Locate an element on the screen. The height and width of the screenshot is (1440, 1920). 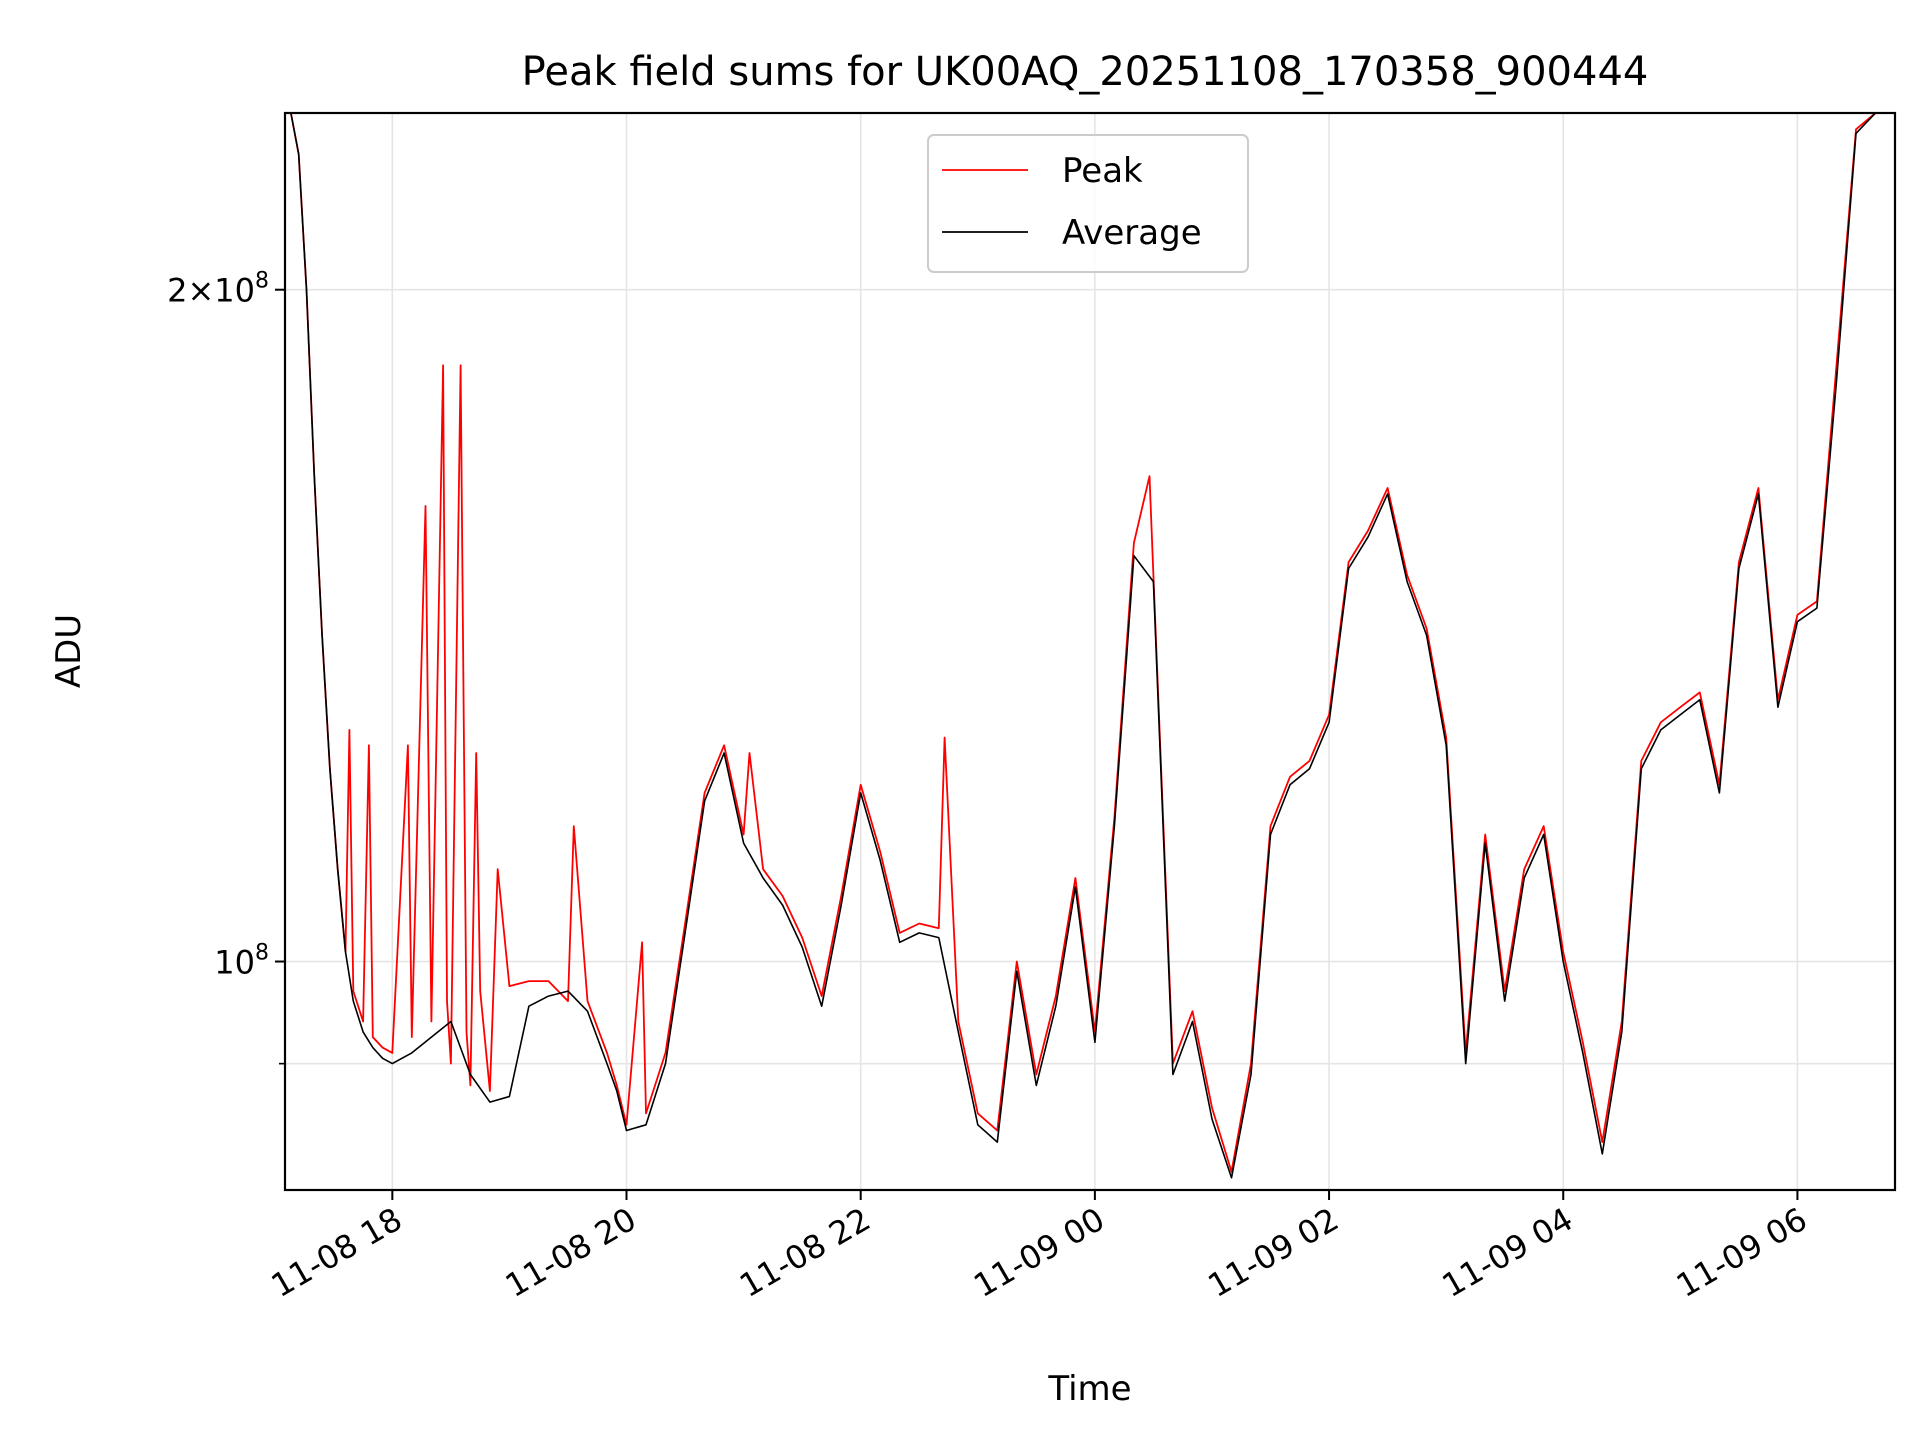
x-tick-label: 11-09 06 is located at coordinates (1742, 1252).